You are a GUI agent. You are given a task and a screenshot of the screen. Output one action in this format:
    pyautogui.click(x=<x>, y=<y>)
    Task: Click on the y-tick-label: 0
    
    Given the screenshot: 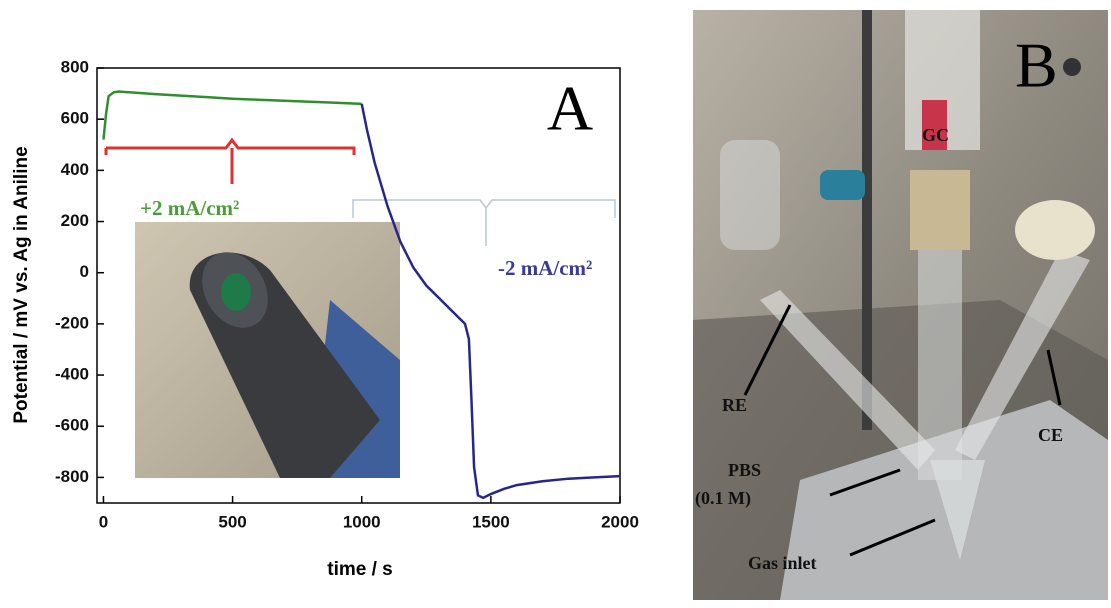 What is the action you would take?
    pyautogui.click(x=84, y=271)
    